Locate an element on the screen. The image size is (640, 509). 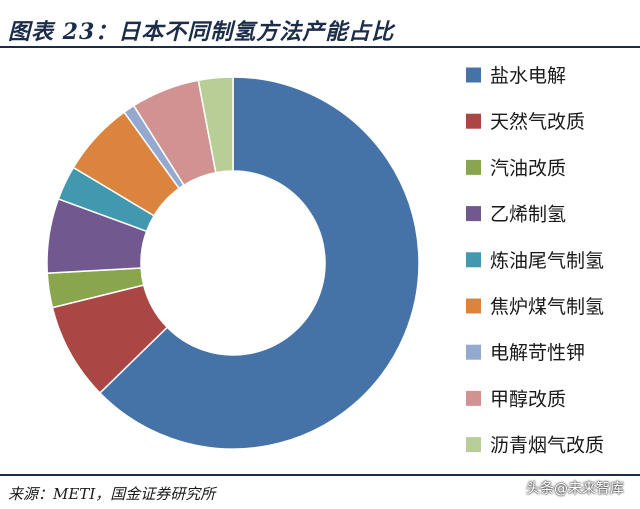
source-note: 来源：METI，国金证券研究所 is located at coordinates (112, 494).